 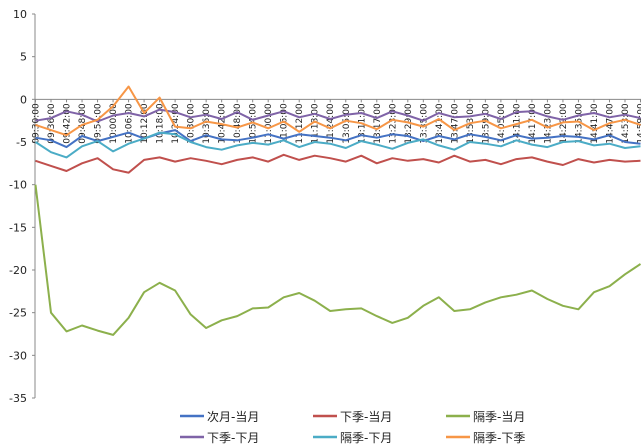 What do you see at coordinates (233, 438) in the screenshot?
I see `legend-label: 下季-下月` at bounding box center [233, 438].